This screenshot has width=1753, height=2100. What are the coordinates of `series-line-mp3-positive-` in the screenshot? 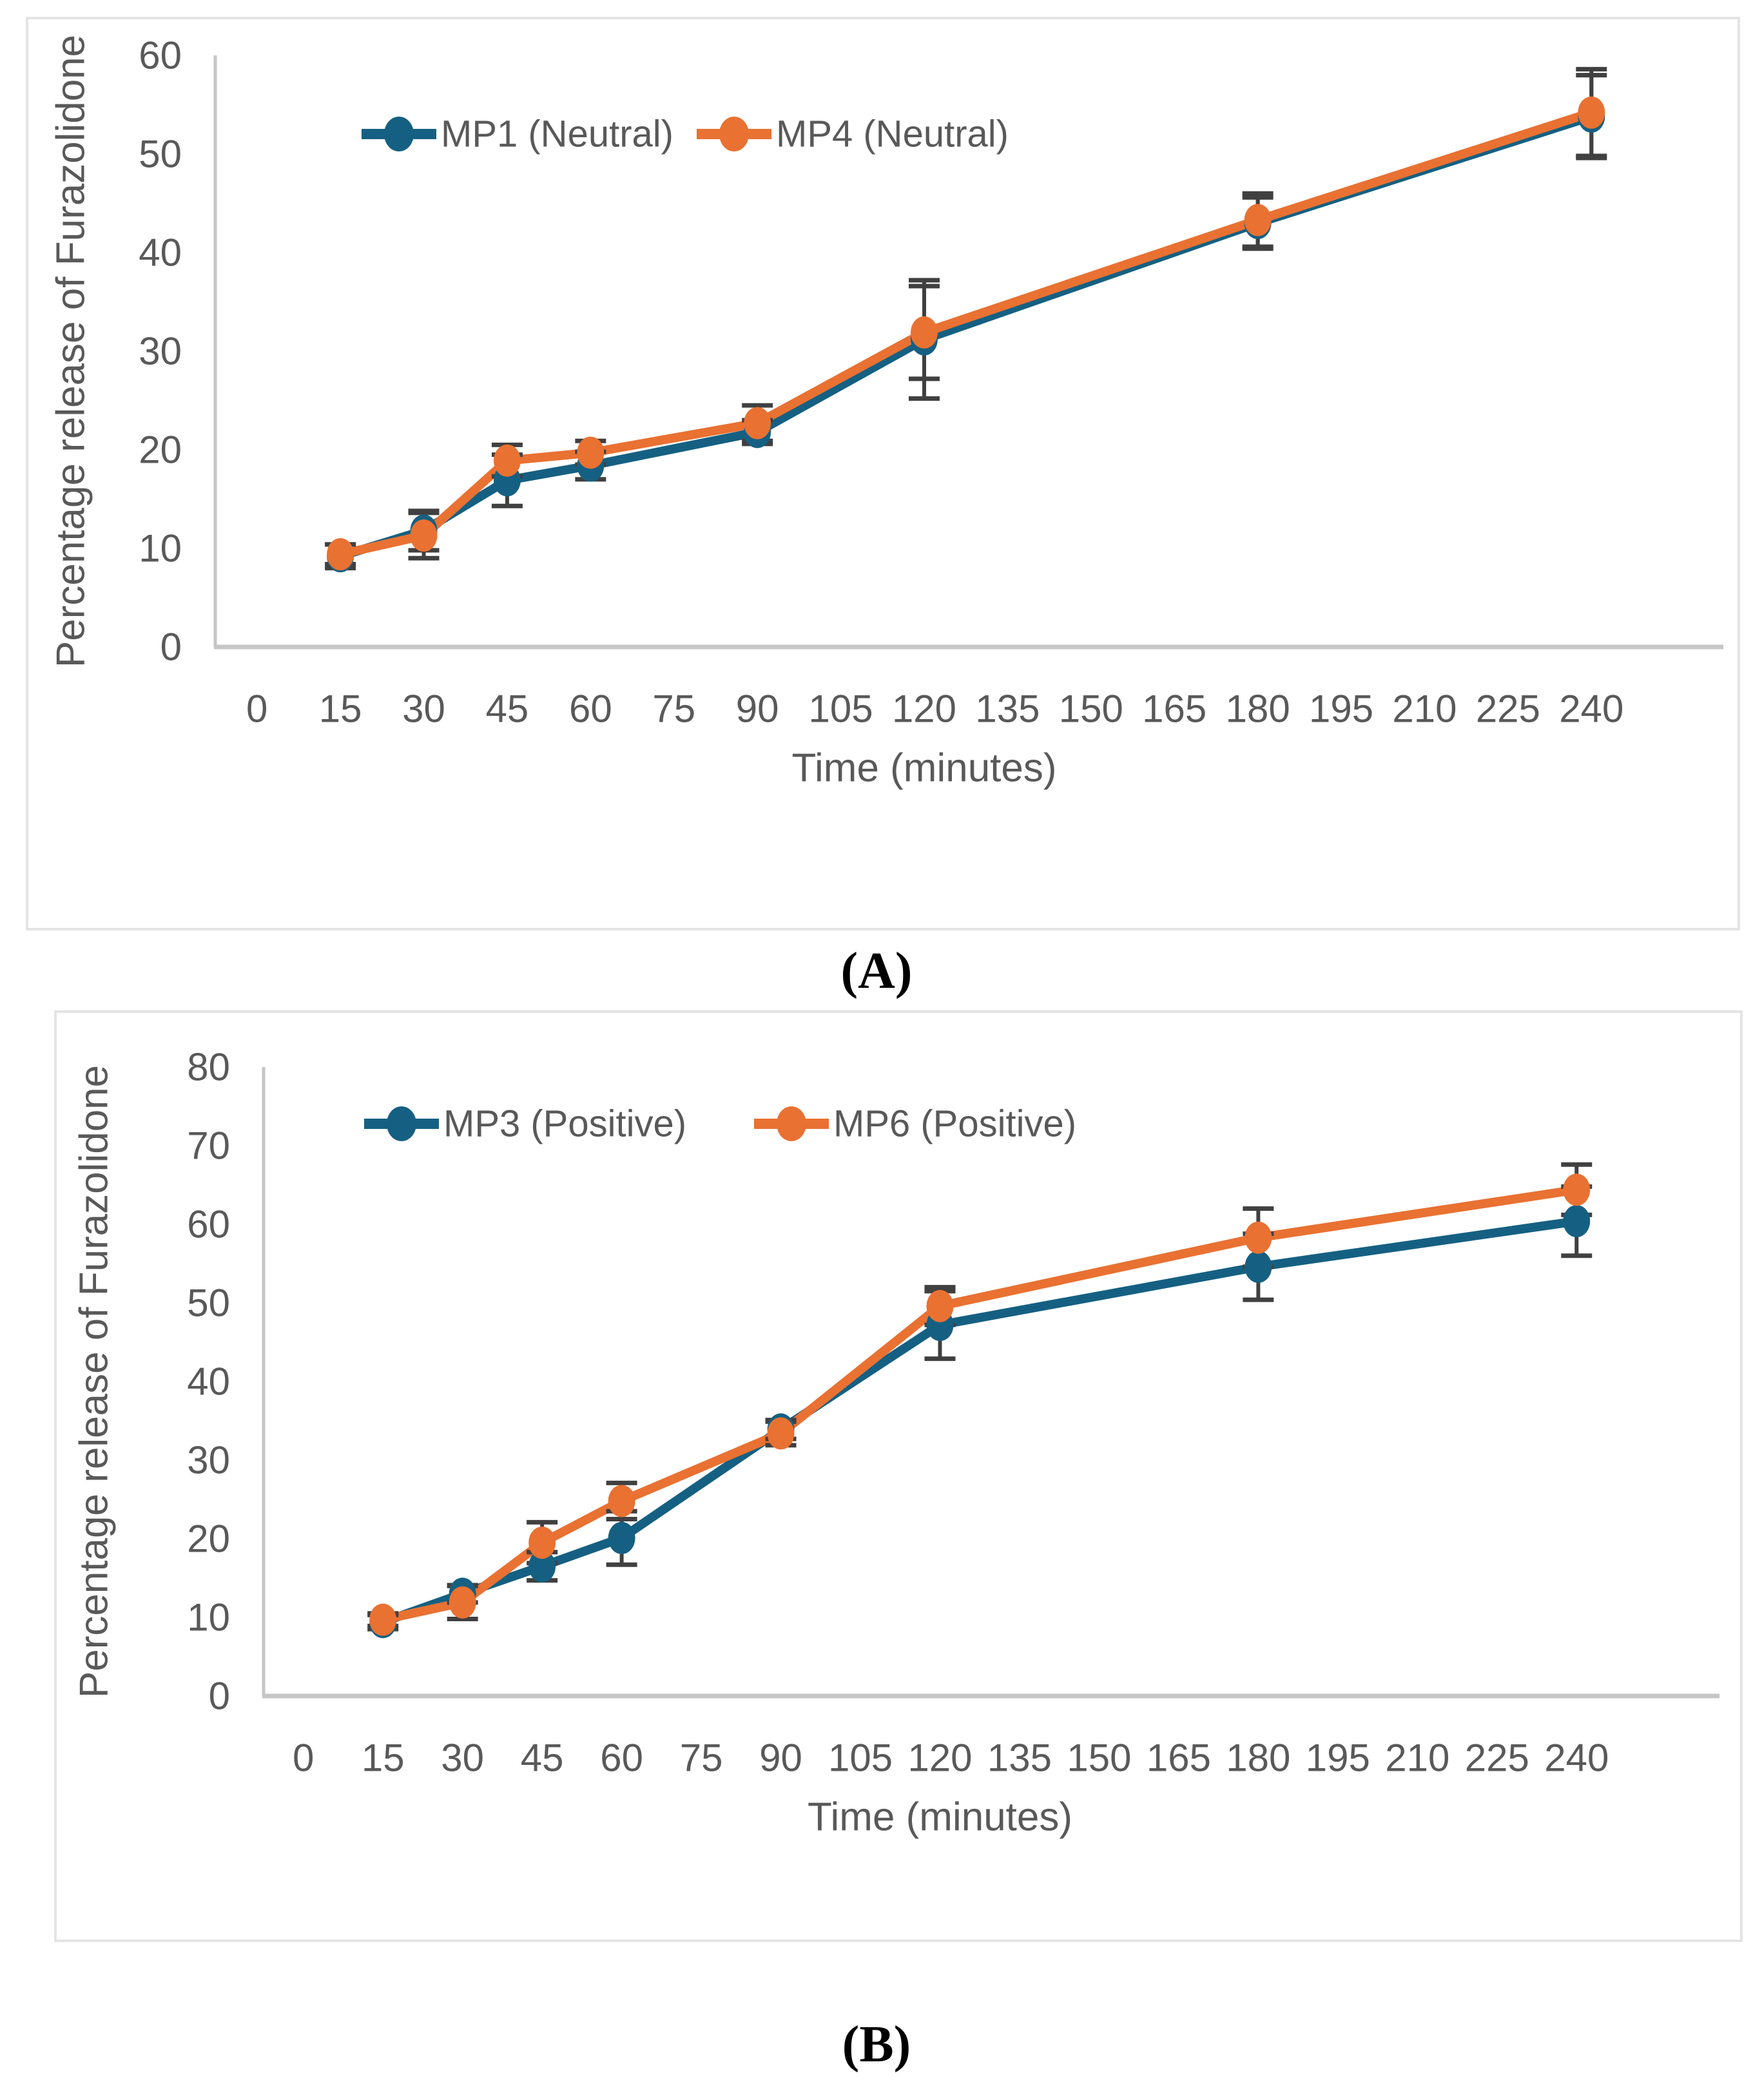 It's located at (980, 1422).